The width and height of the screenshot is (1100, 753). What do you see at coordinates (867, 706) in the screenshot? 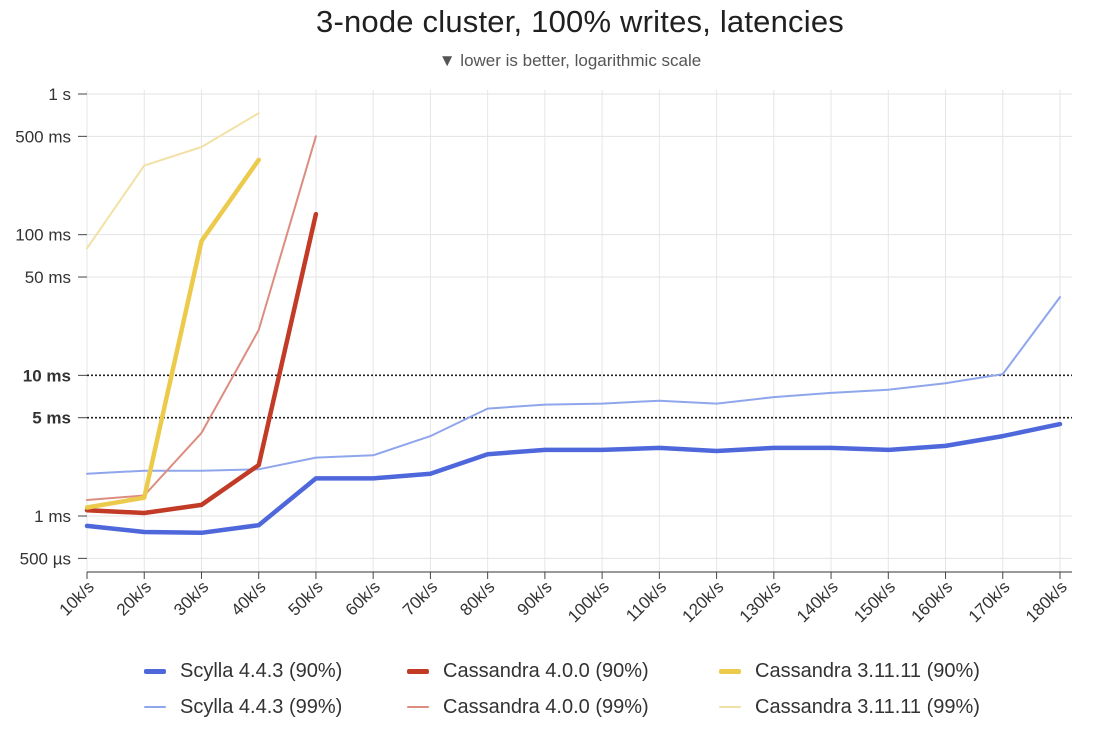
I see `legend-label: Cassandra 3.11.11 (99%)` at bounding box center [867, 706].